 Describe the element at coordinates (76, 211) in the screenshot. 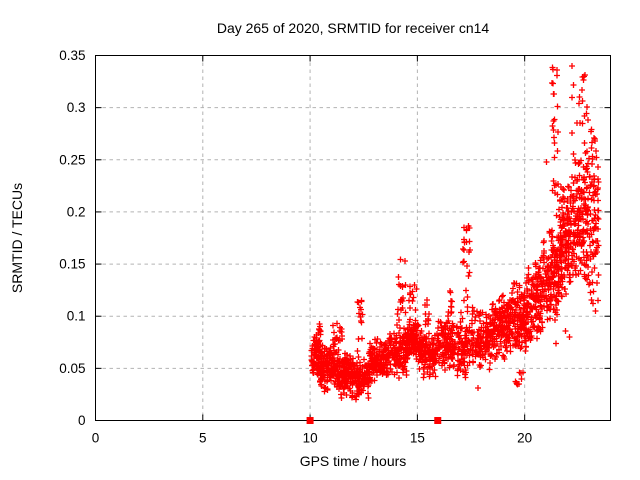

I see `y-tick-label: 0.2` at that location.